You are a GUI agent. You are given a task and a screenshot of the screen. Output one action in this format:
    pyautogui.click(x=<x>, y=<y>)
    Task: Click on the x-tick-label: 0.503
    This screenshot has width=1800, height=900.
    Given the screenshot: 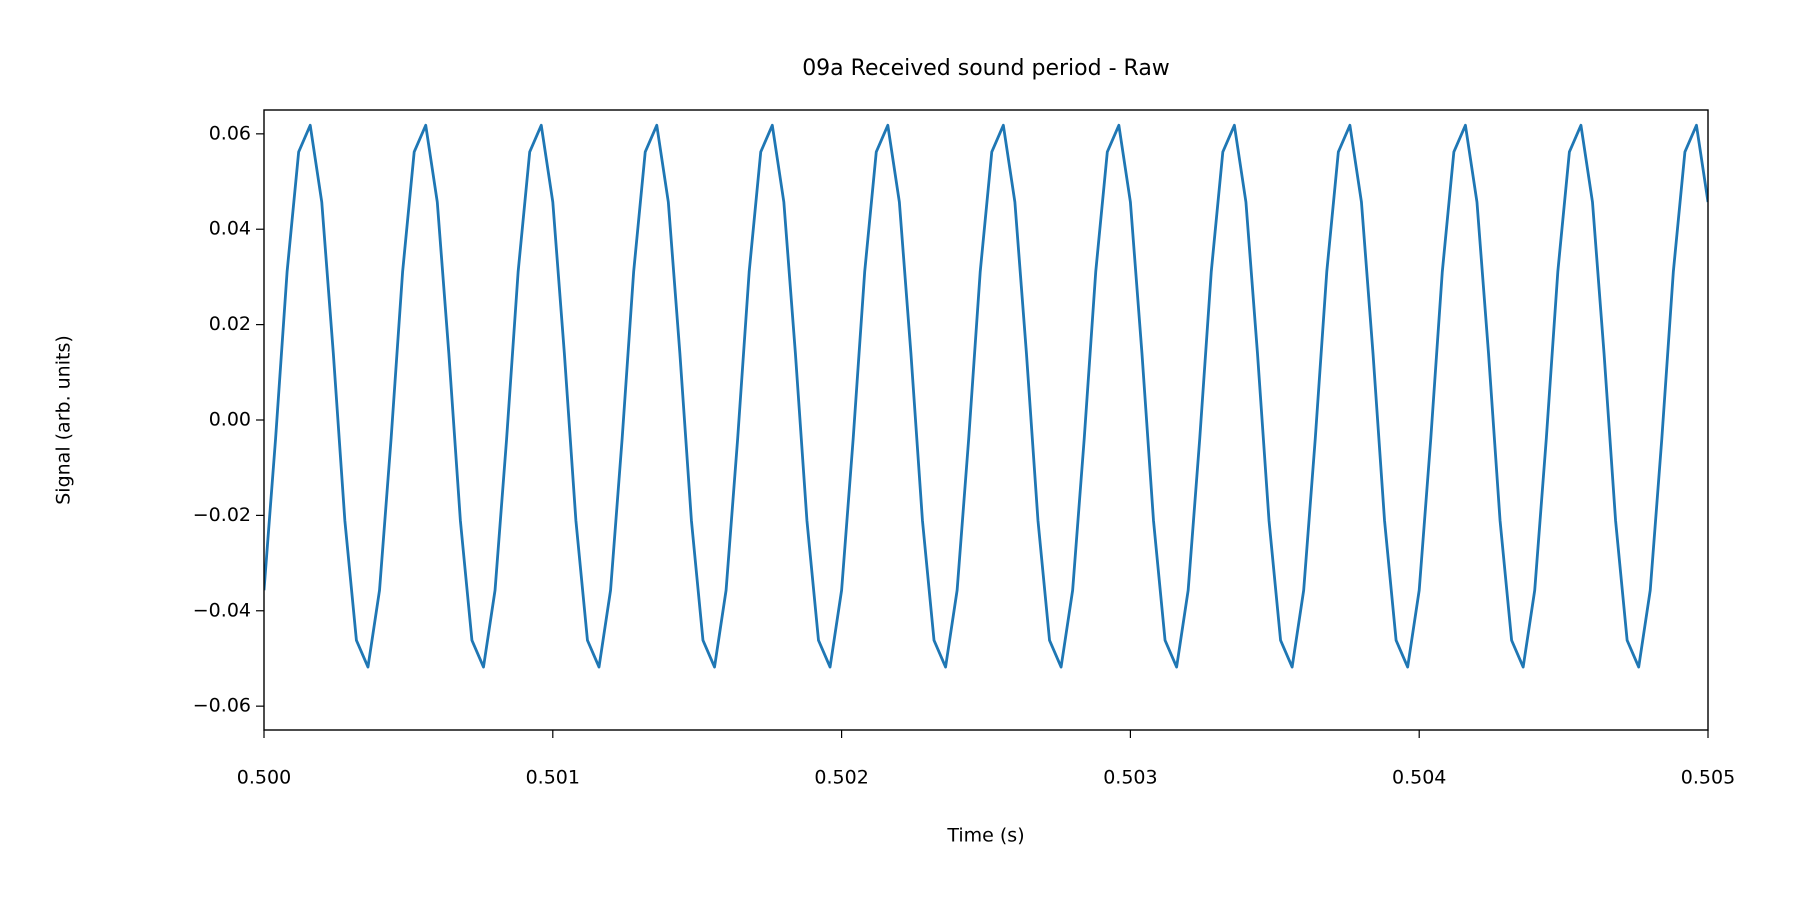 What is the action you would take?
    pyautogui.click(x=1130, y=778)
    